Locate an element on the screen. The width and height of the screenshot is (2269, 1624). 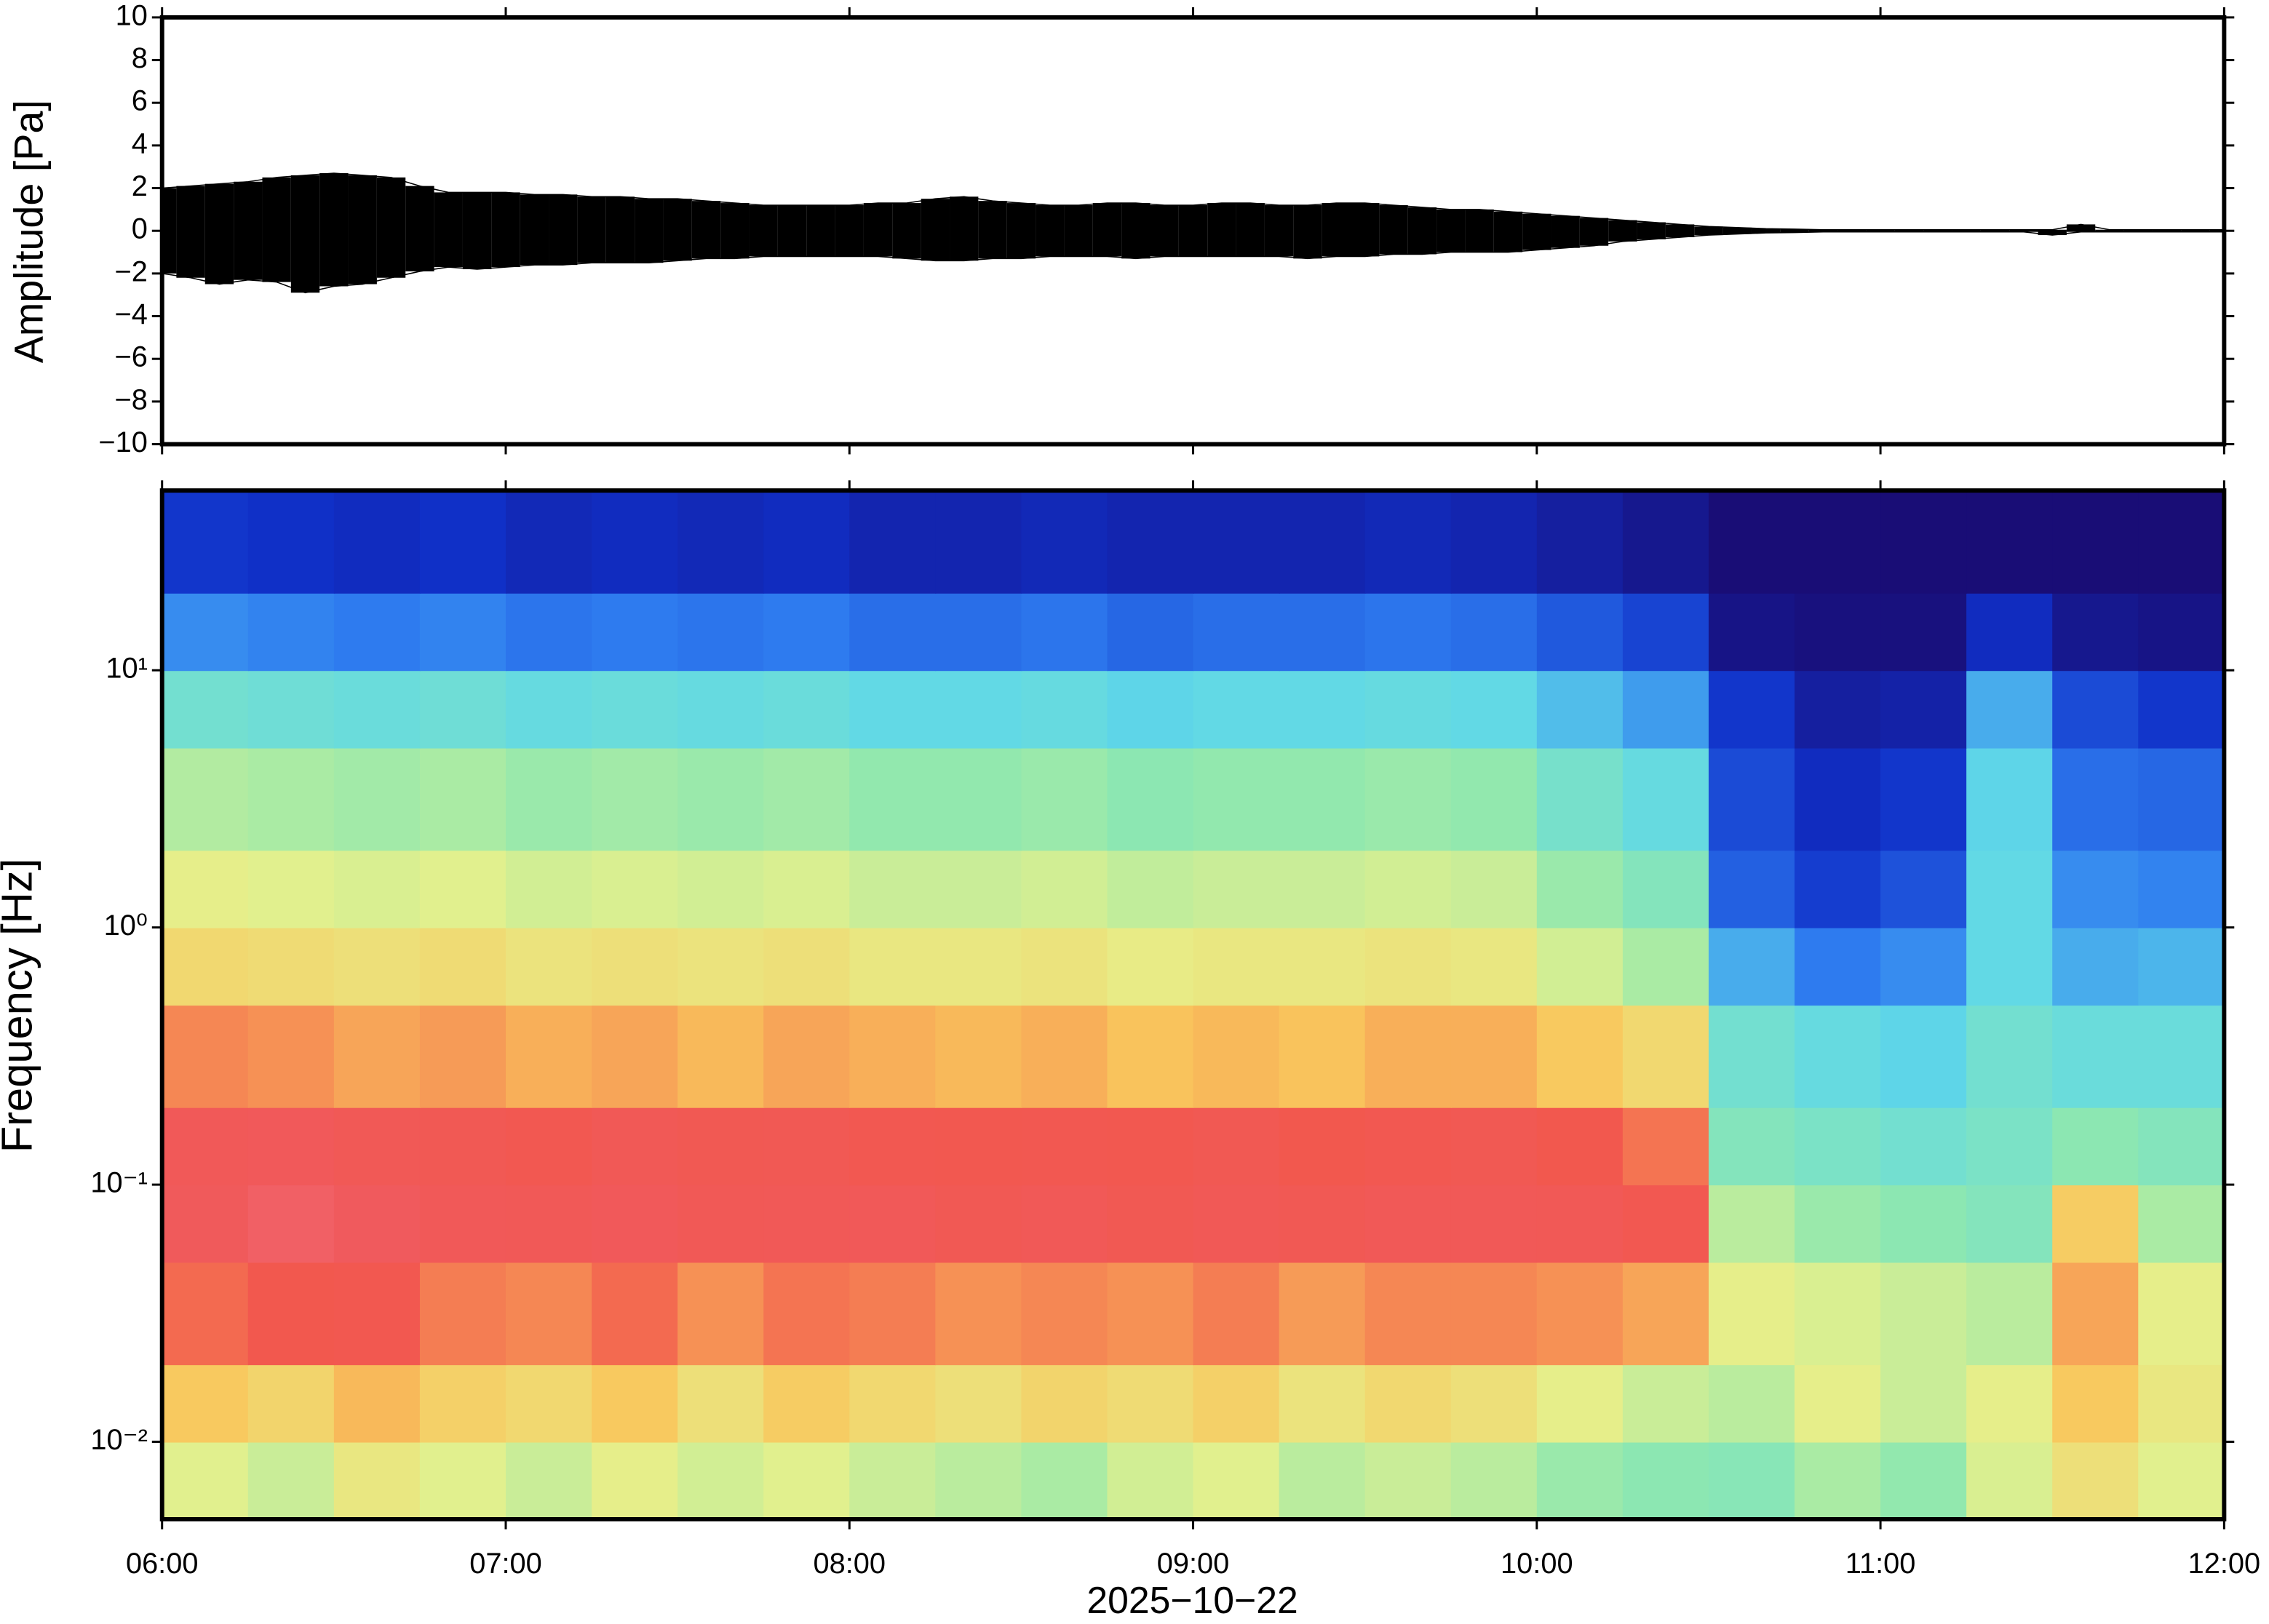
x-tick-label: 08:00 is located at coordinates (850, 1564).